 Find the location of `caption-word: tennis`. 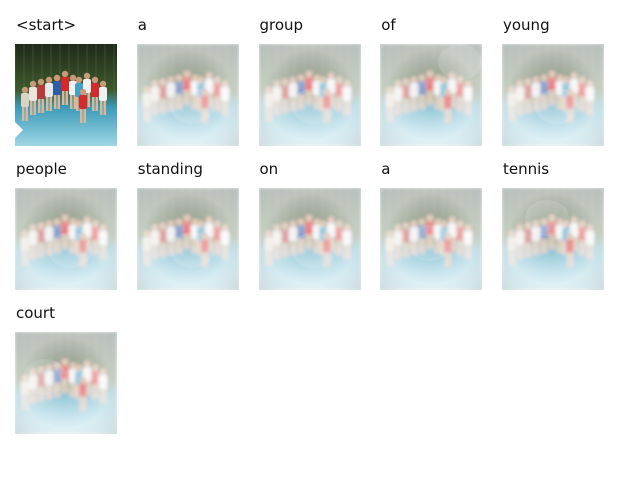

caption-word: tennis is located at coordinates (526, 169).